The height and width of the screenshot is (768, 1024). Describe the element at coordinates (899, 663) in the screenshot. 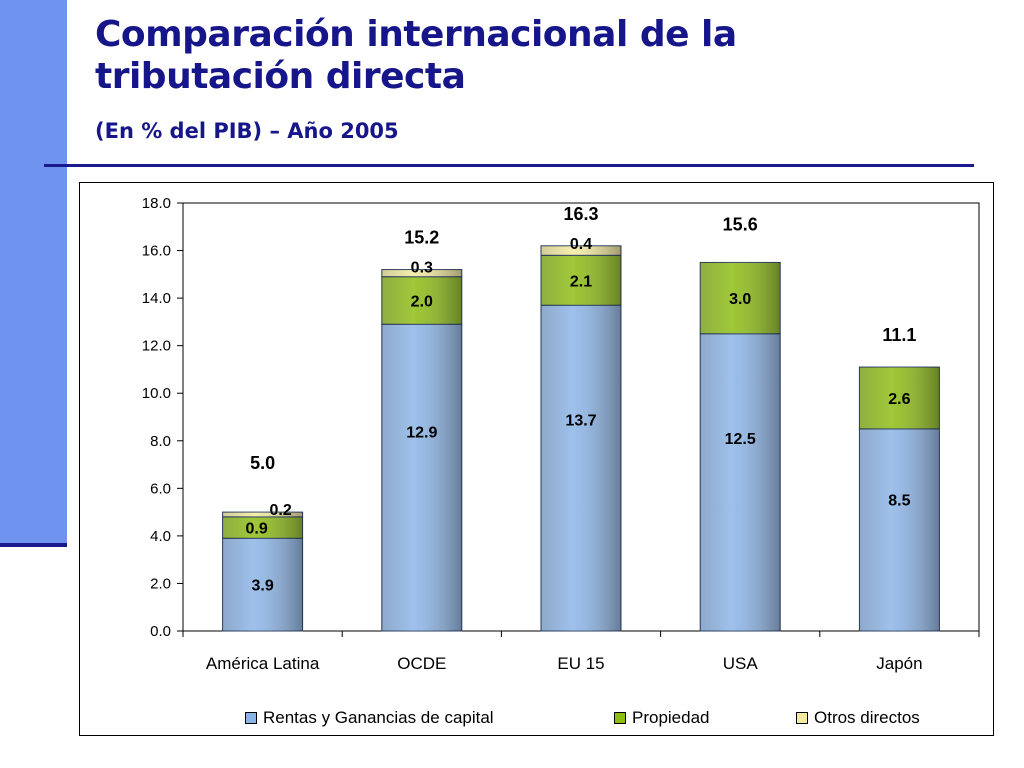

I see `x-category-label-japon: Japón` at that location.